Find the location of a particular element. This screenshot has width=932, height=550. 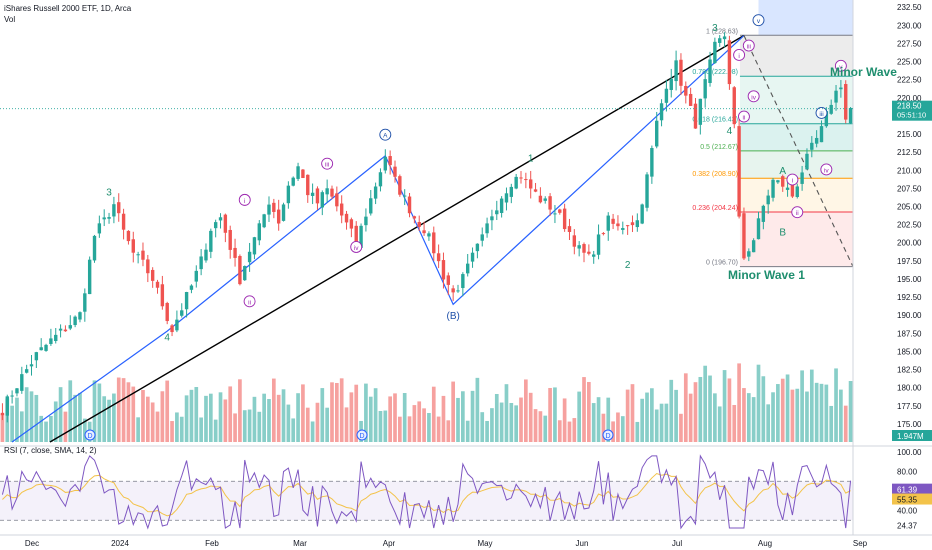

time-axis: Dec 2024 Feb Mar Apr May Jun Jul Aug Sep is located at coordinates (466, 541).